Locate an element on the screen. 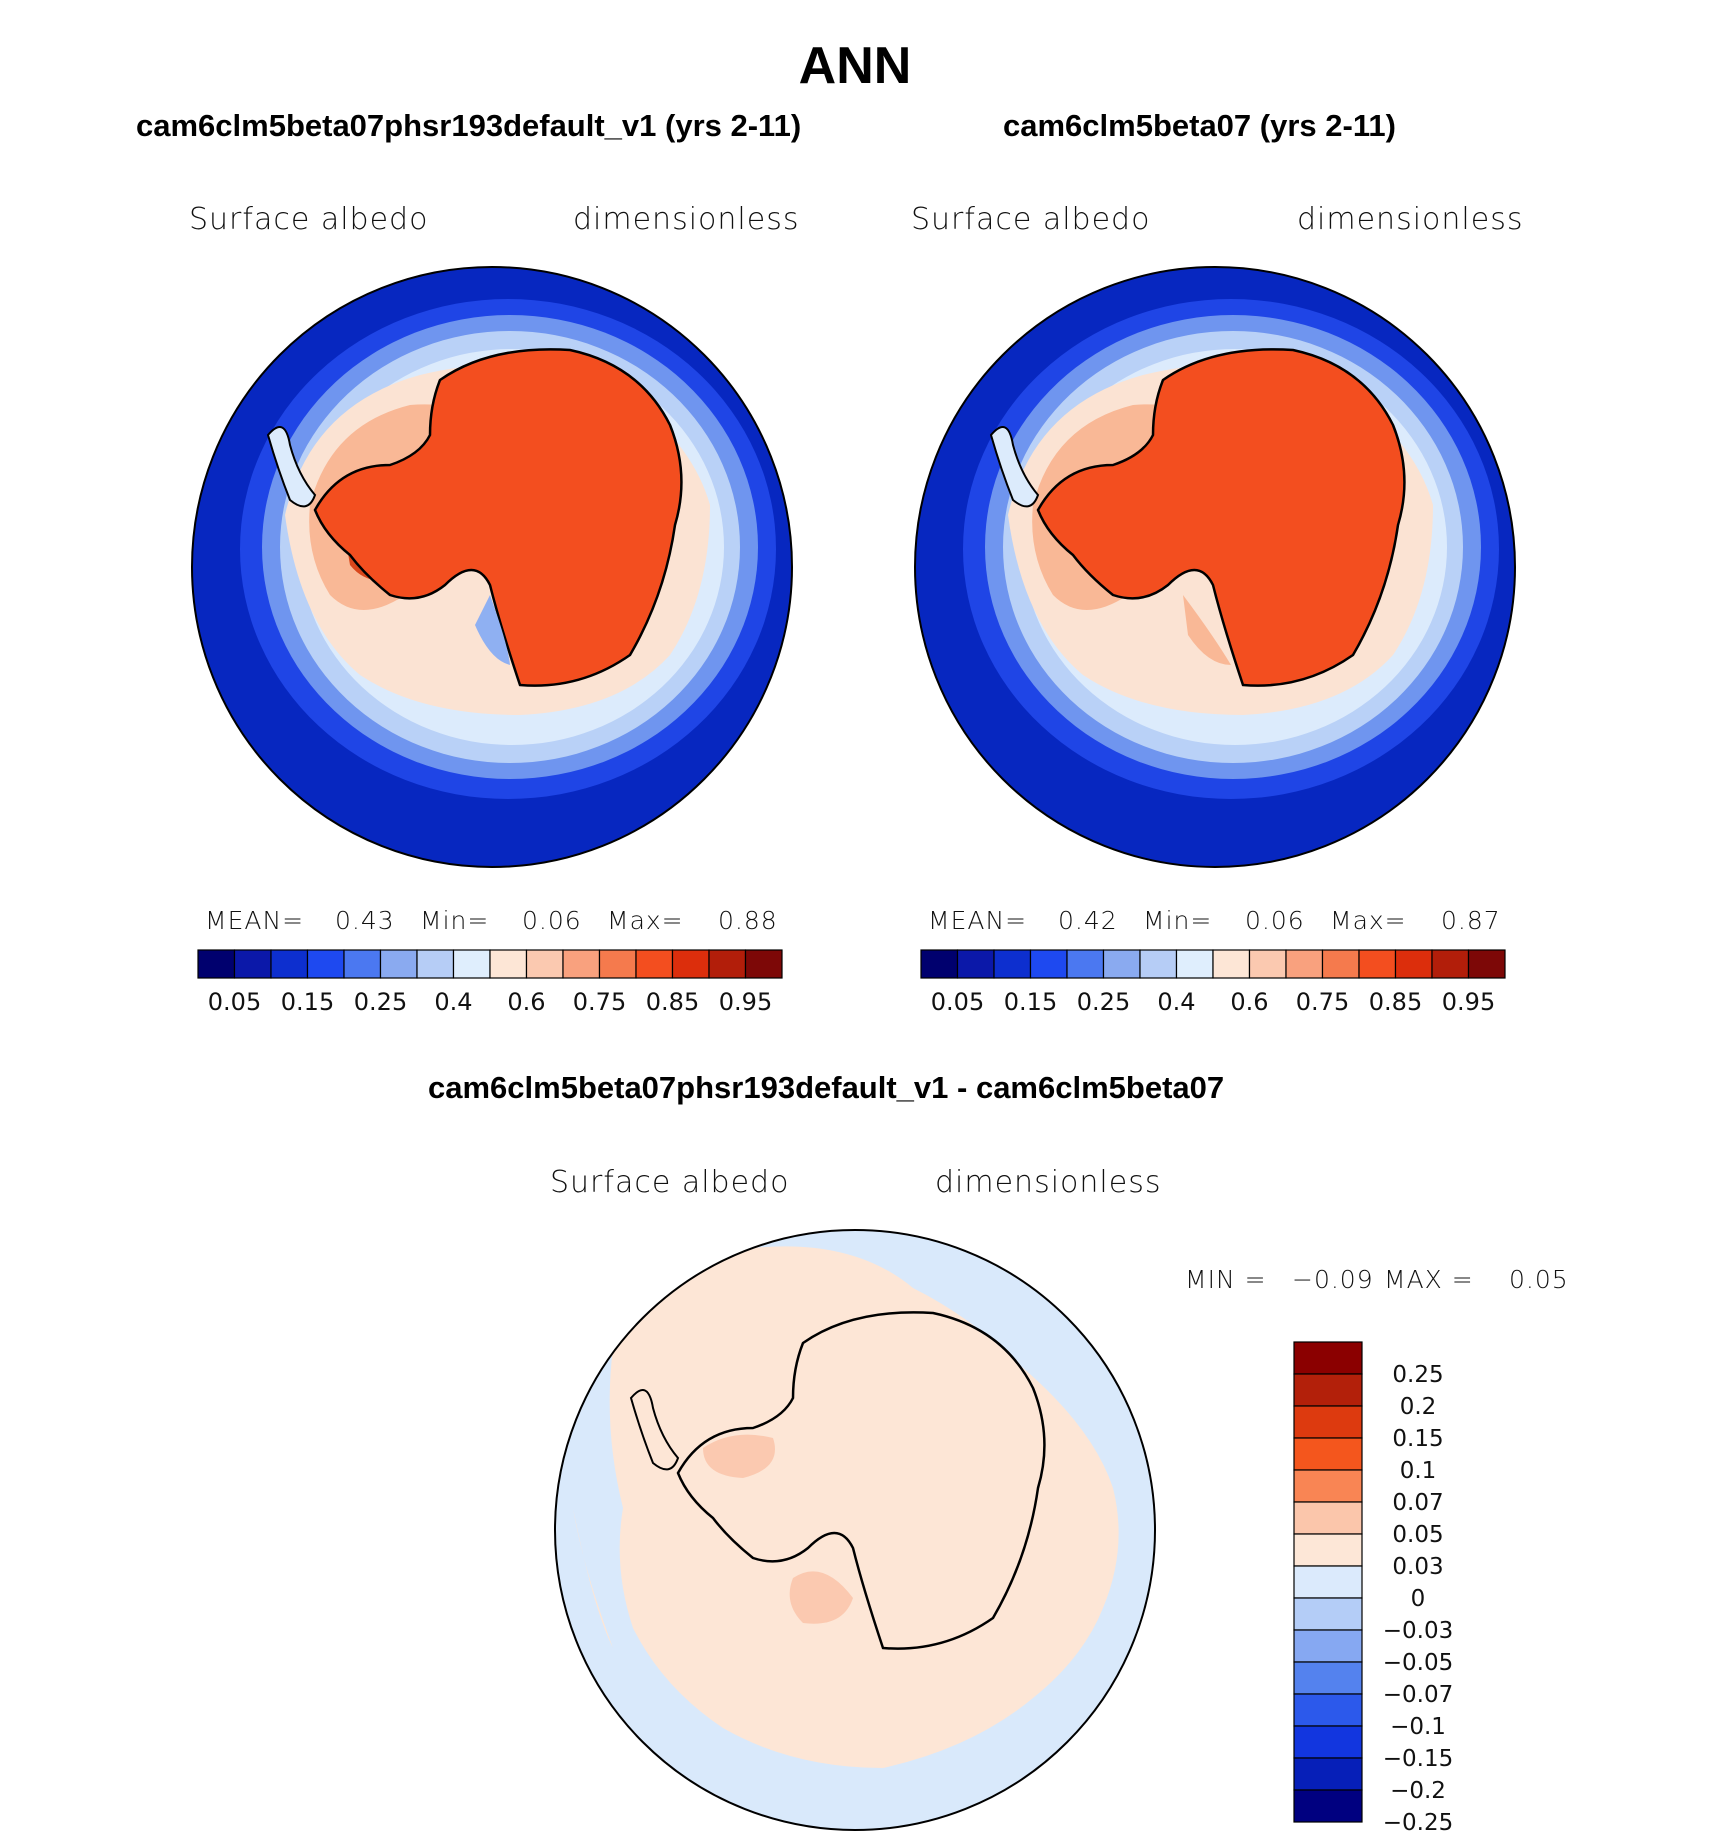 The width and height of the screenshot is (1710, 1837). colorbar-tick-label: 0.03 is located at coordinates (1417, 1567).